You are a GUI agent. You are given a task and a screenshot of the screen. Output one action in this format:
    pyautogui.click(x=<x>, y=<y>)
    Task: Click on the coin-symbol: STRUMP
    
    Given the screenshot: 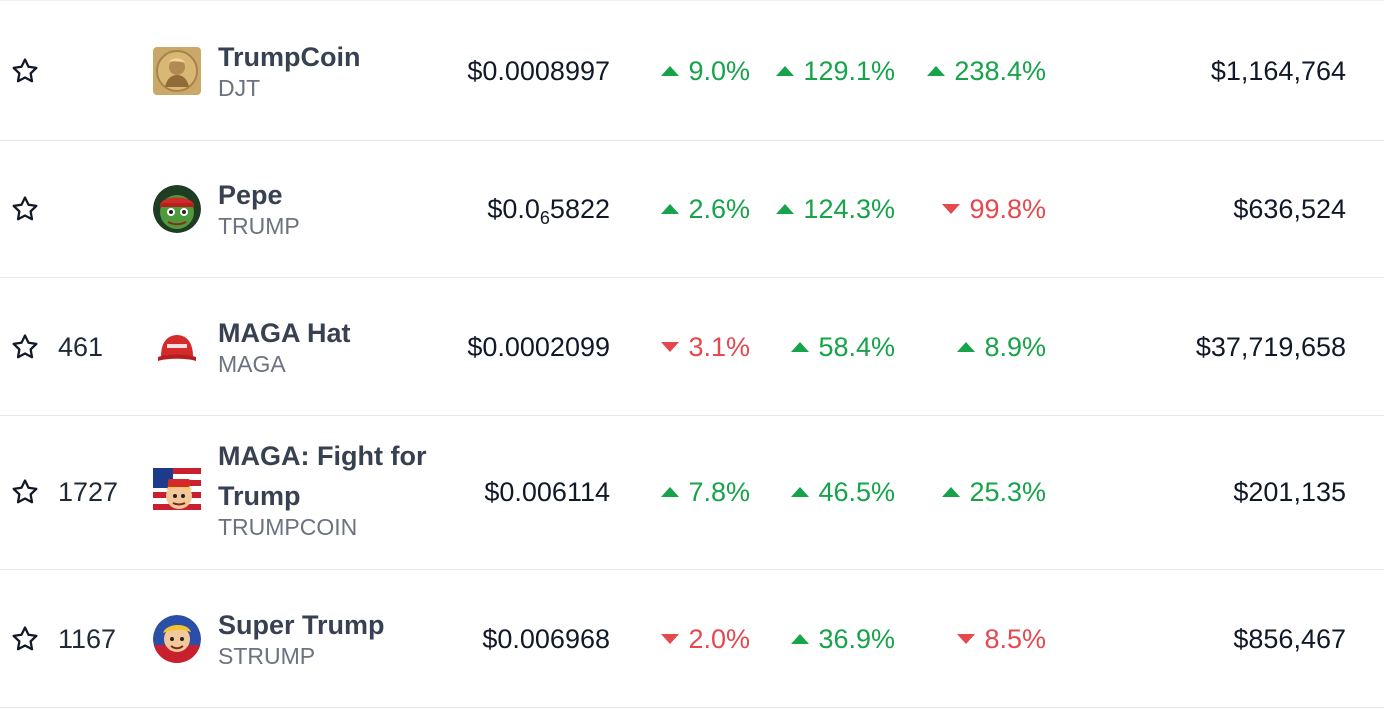 What is the action you would take?
    pyautogui.click(x=267, y=656)
    